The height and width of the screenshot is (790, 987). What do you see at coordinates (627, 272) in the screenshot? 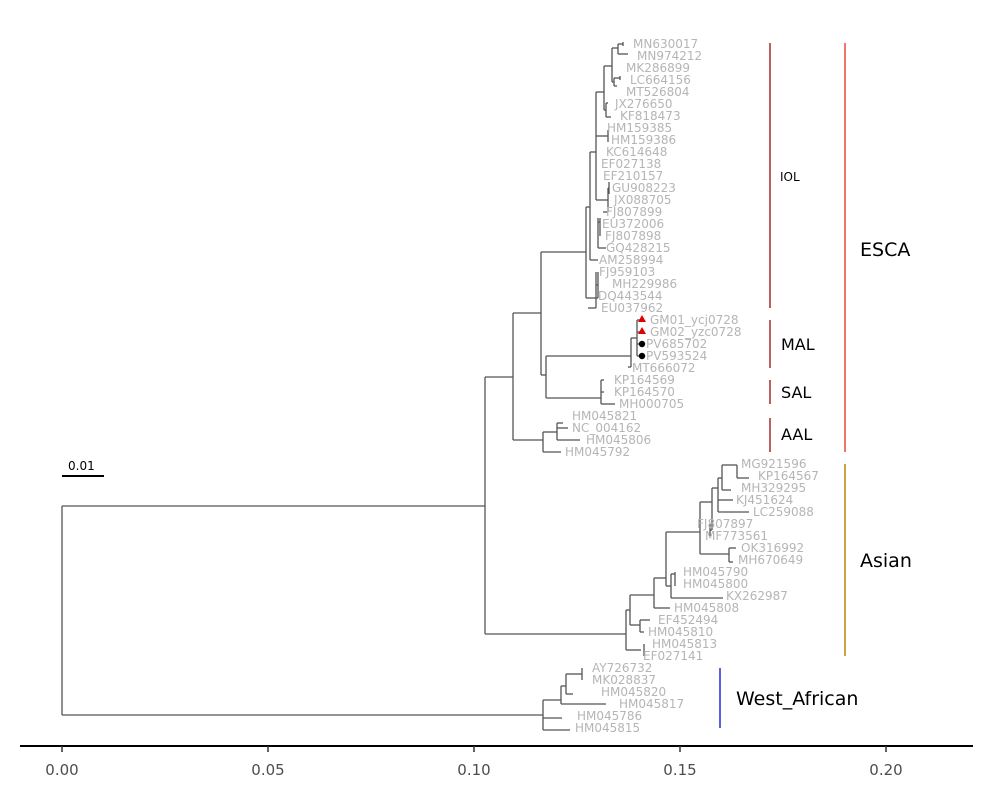
I see `tip-label: FJ959103` at bounding box center [627, 272].